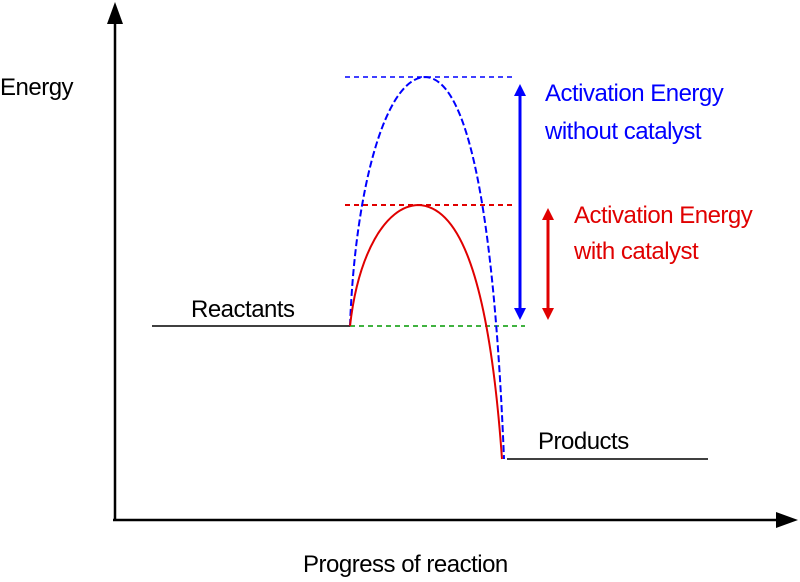  I want to click on uncatalysed-label-line1: Activation Energy, so click(634, 93).